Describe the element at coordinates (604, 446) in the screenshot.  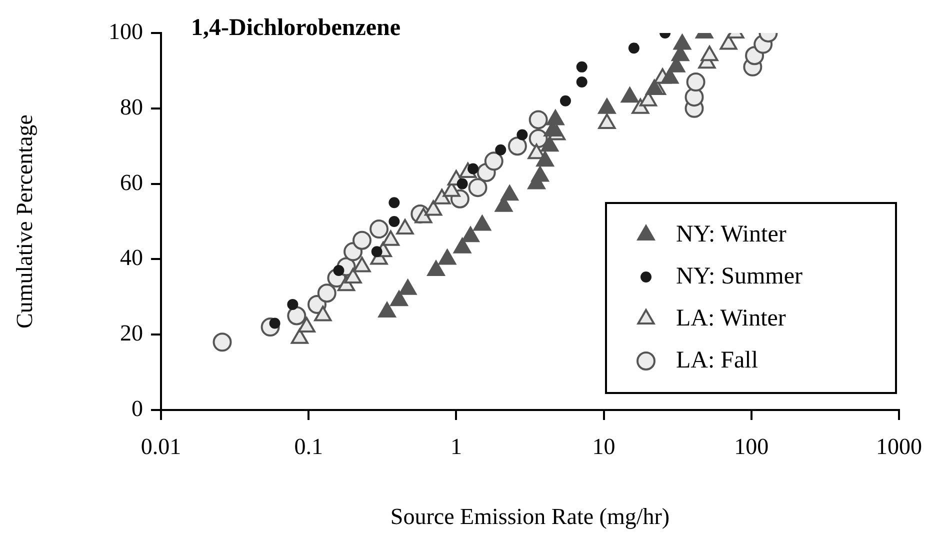
I see `x-tick-label: 10` at that location.